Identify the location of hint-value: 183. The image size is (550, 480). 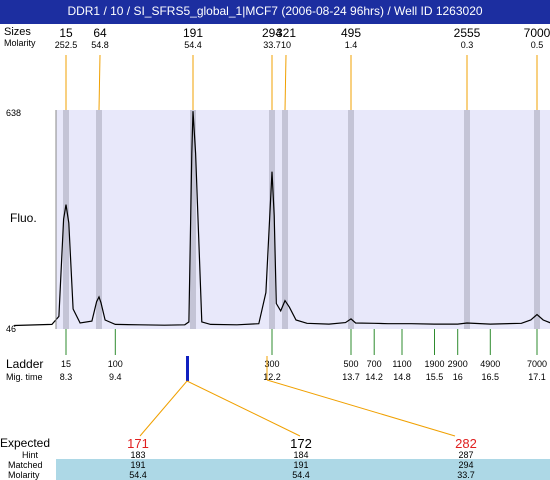
(137, 455).